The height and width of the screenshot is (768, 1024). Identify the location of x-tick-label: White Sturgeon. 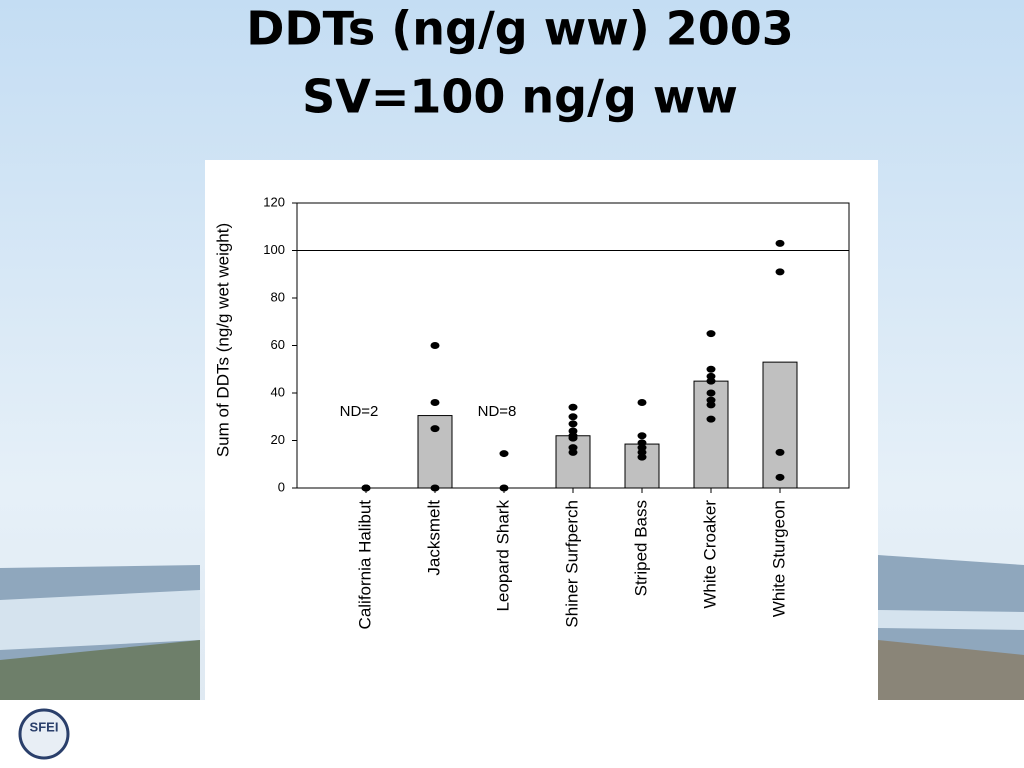
(778, 558).